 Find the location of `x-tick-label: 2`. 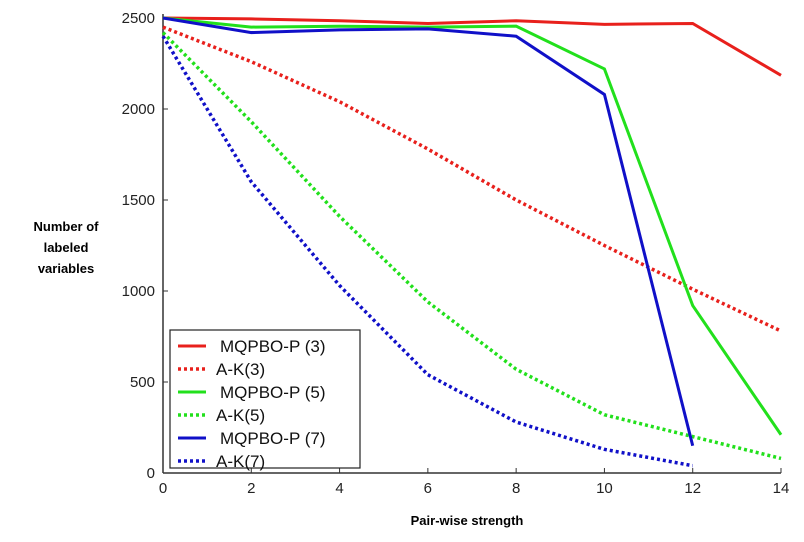

x-tick-label: 2 is located at coordinates (251, 488).